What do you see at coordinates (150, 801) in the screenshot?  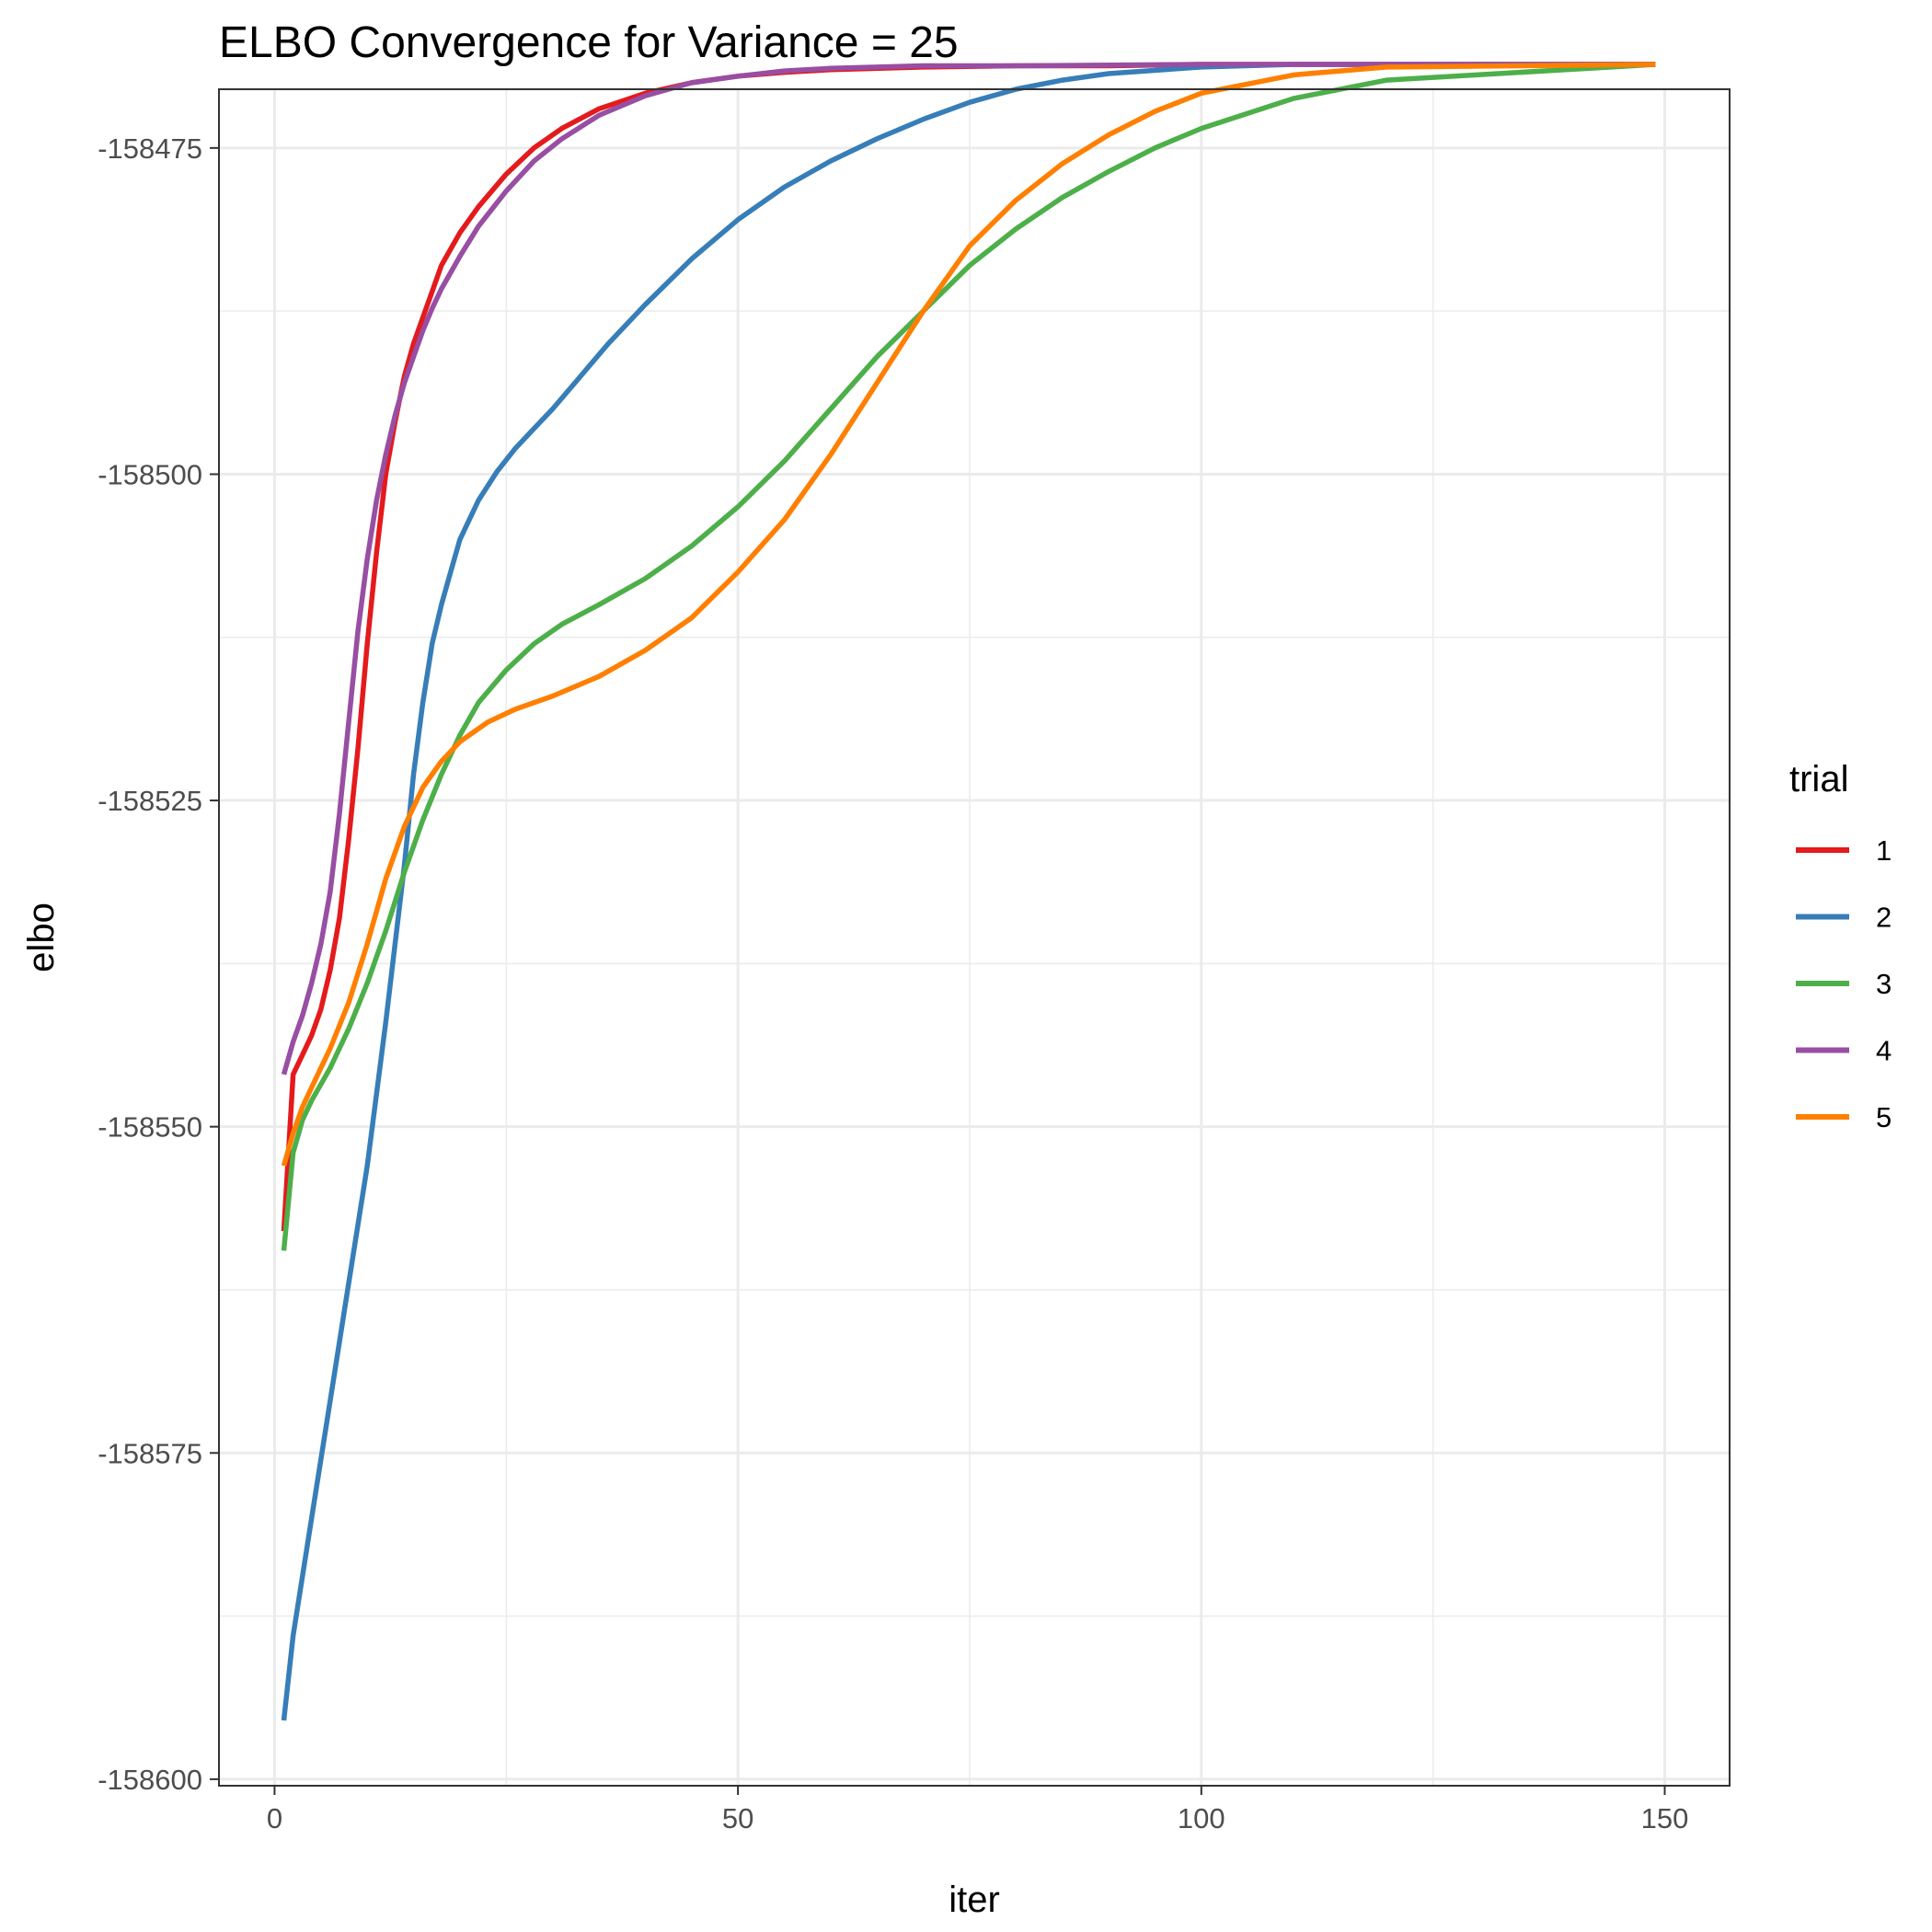 I see `y-tick-label-3: -158525` at bounding box center [150, 801].